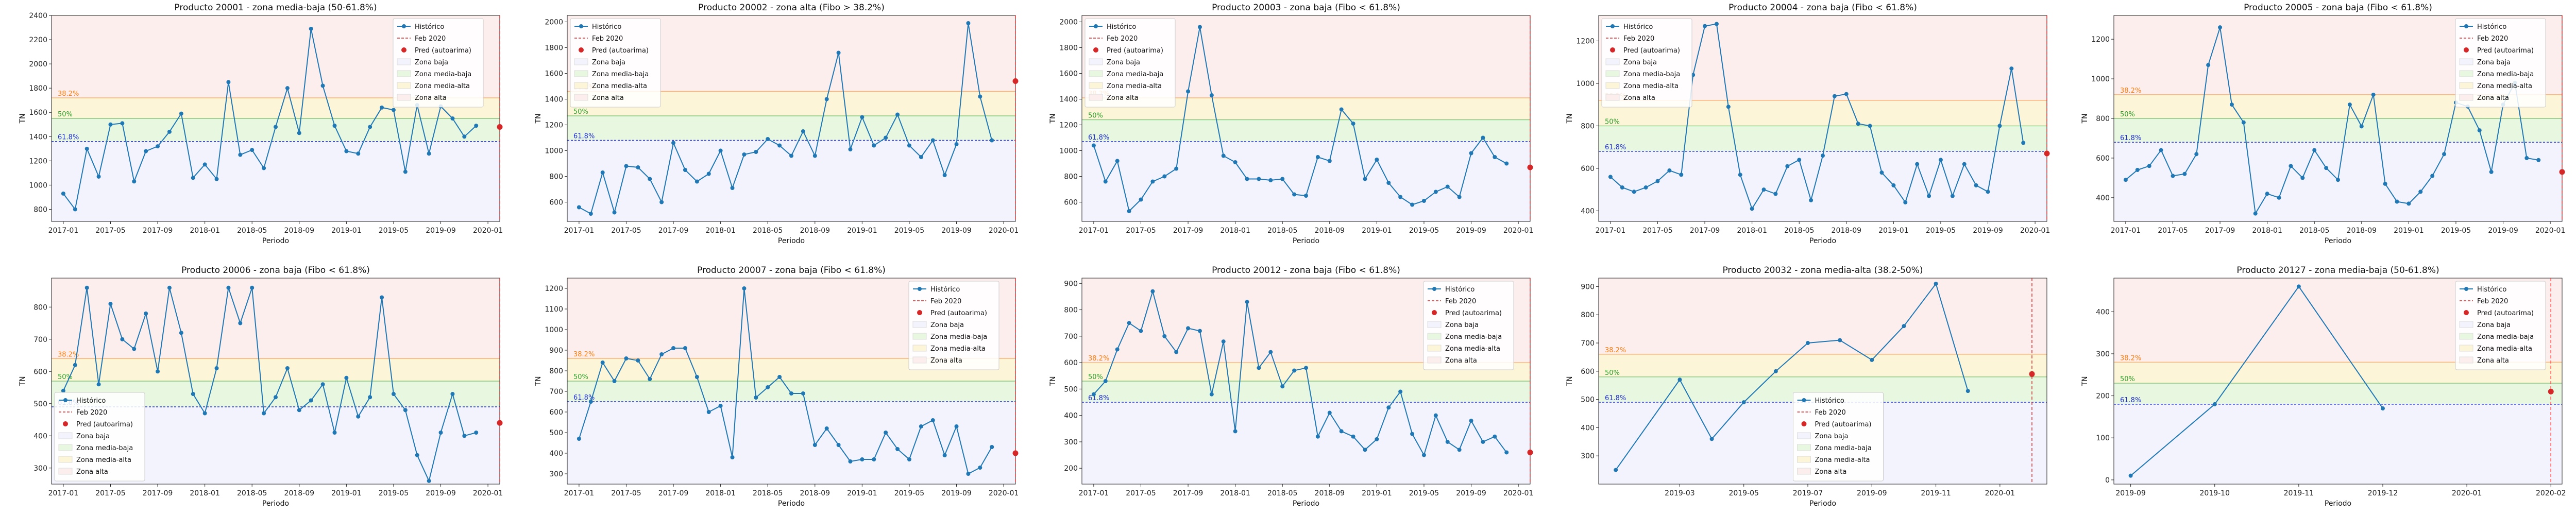 This screenshot has height=515, width=2576. I want to click on x-tick-label: 2019-01, so click(1893, 231).